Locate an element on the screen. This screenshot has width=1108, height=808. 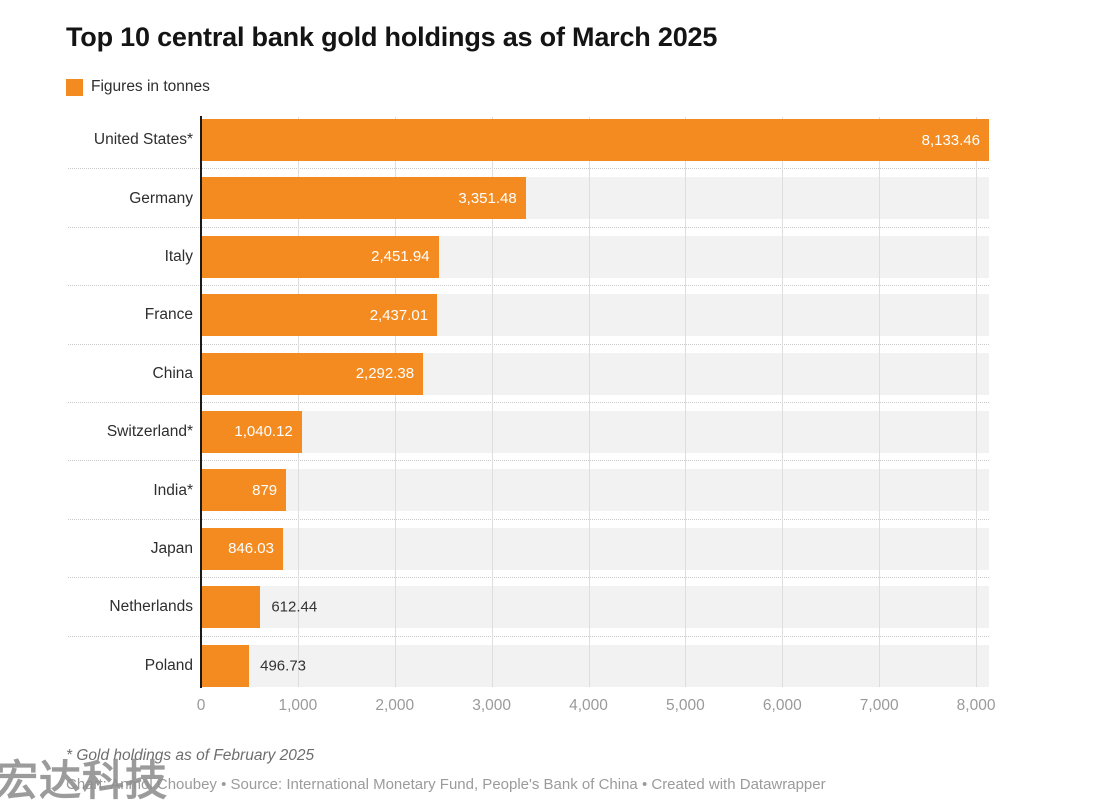
bar-track: 2,451.94 is located at coordinates (595, 256).